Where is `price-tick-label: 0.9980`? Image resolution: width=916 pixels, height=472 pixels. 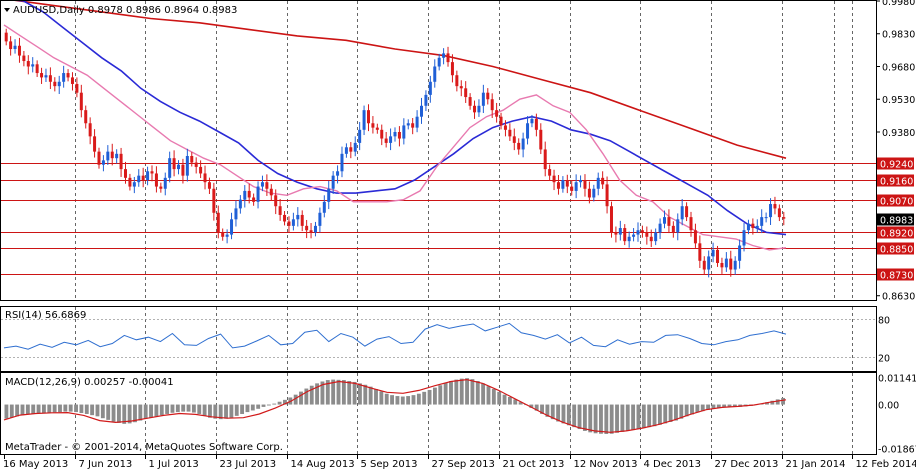 price-tick-label: 0.9980 is located at coordinates (898, 4).